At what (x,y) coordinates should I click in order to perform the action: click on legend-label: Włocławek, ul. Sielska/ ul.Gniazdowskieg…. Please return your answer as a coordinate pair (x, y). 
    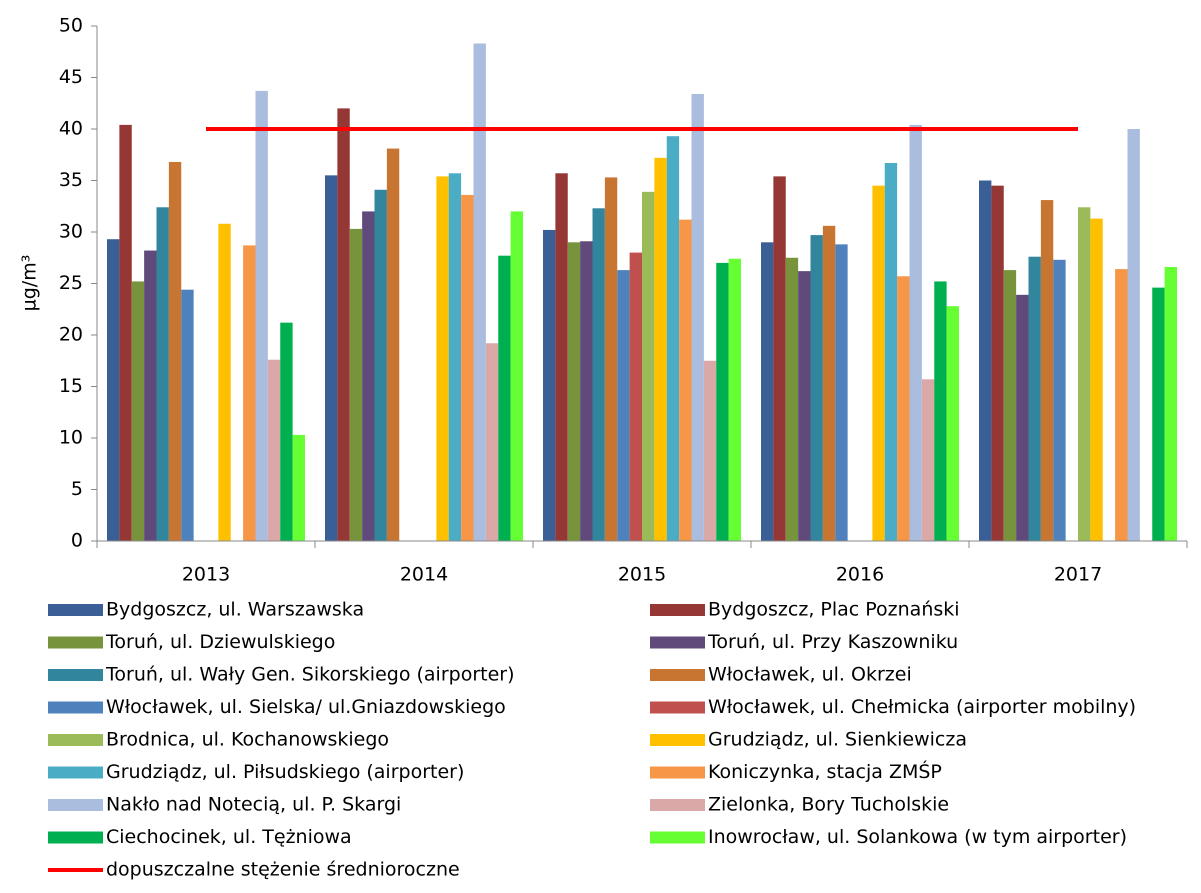
    Looking at the image, I should click on (306, 707).